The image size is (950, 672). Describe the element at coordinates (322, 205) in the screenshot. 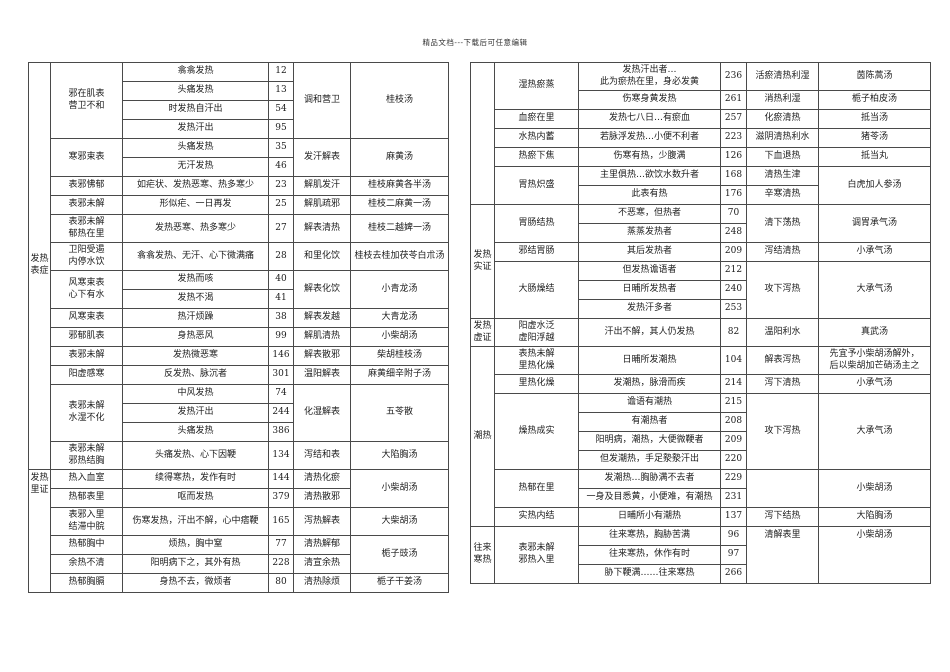

I see `treatment-cell: 解肌疏邪` at that location.